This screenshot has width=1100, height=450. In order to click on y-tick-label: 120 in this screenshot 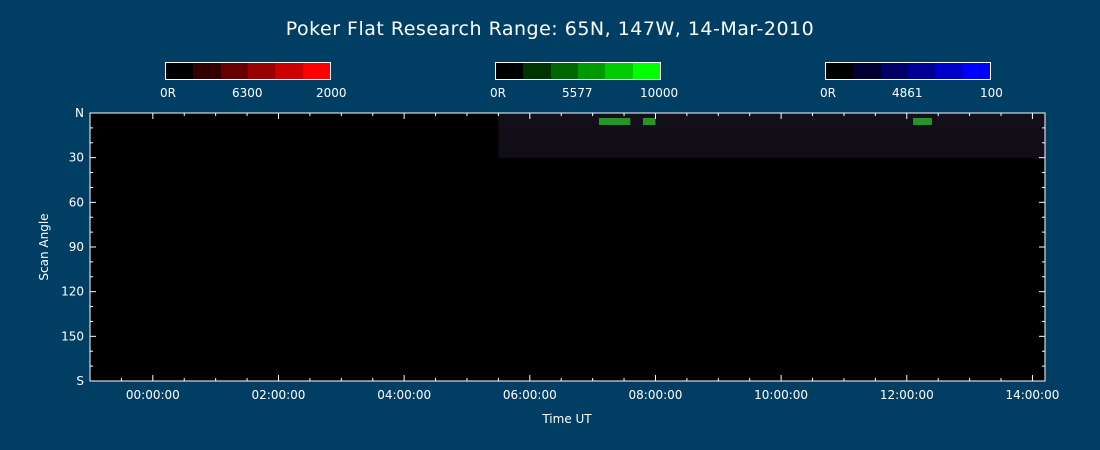, I will do `click(72, 292)`.